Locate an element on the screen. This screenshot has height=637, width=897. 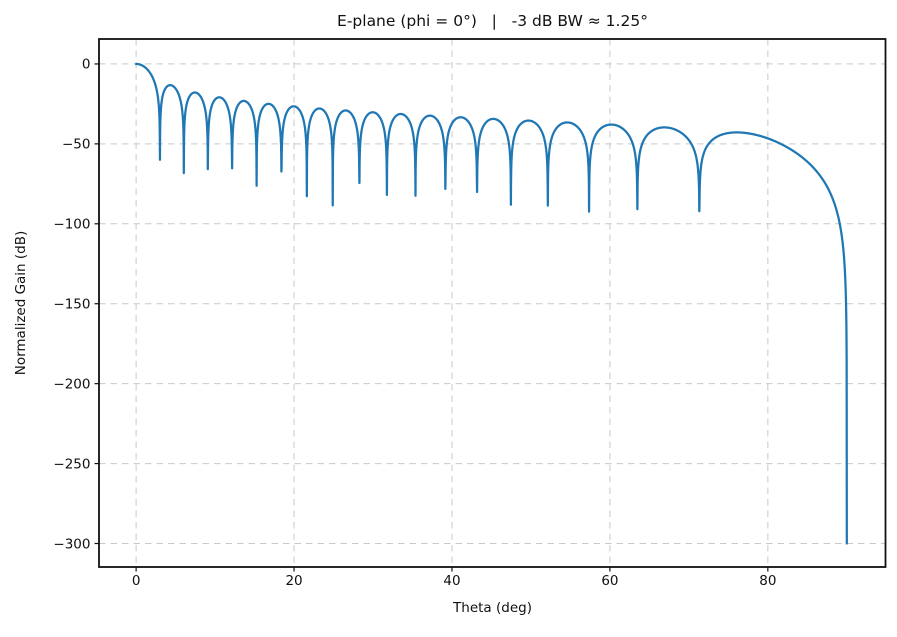
x-tick-label: 40 is located at coordinates (451, 581).